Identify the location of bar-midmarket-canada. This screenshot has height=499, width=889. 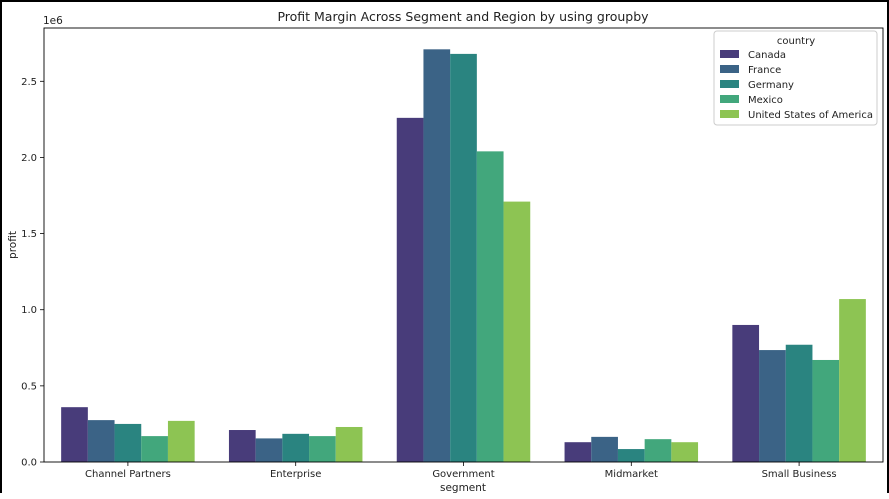
(578, 452).